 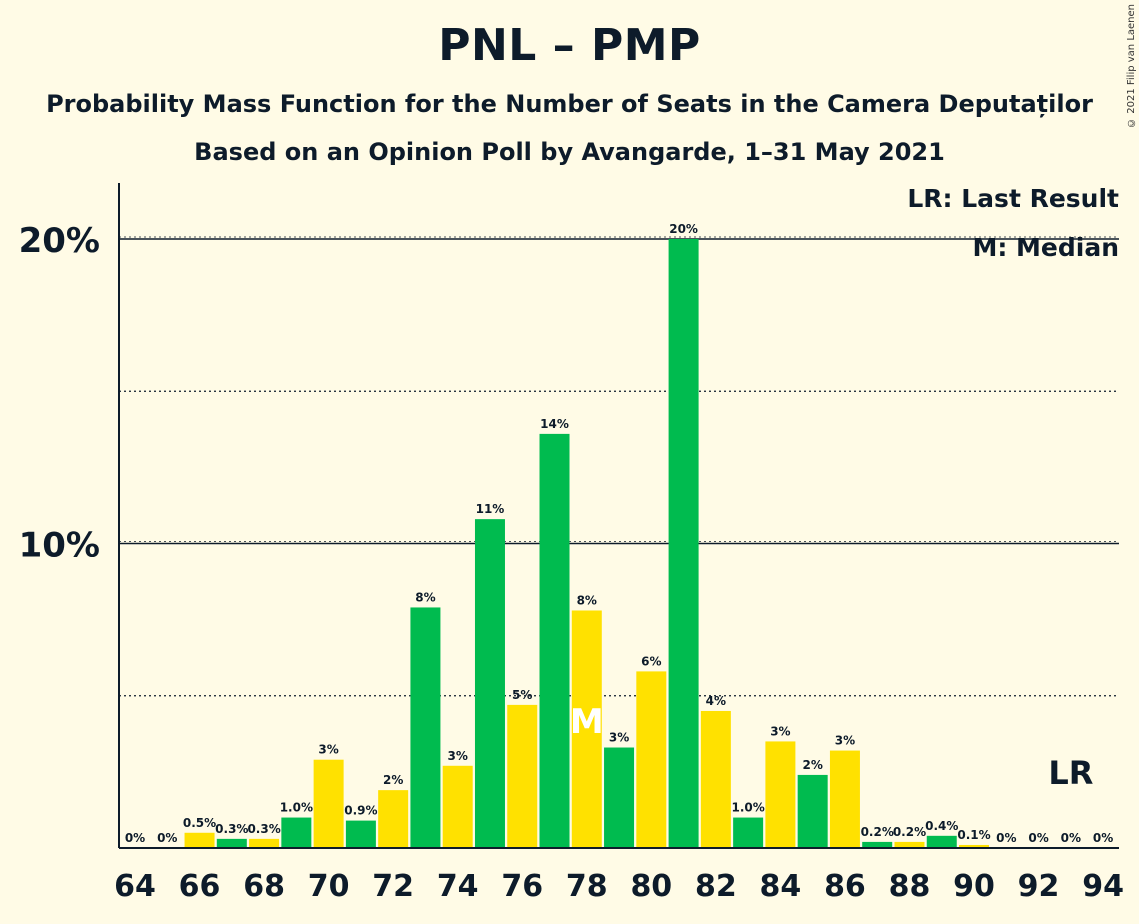 What do you see at coordinates (522, 695) in the screenshot?
I see `bar-label-seat-76: 5%` at bounding box center [522, 695].